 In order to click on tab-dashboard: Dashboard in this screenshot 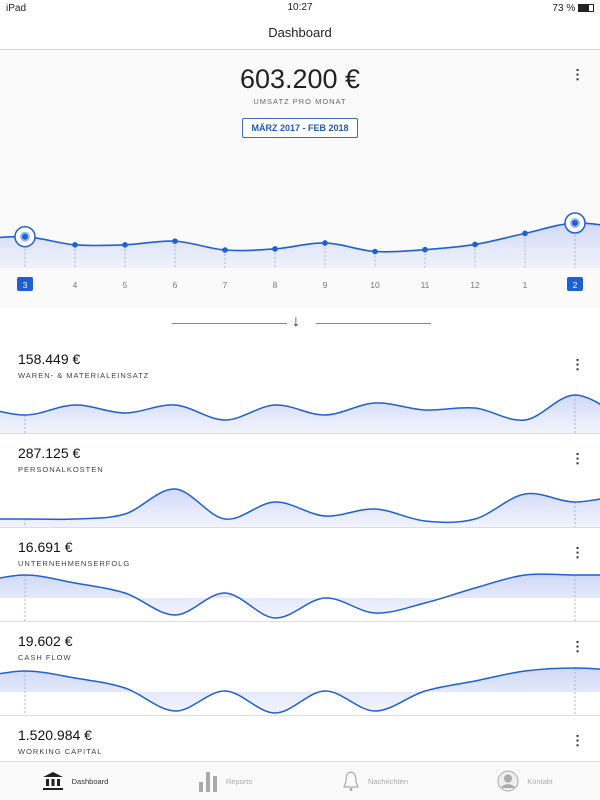, I will do `click(75, 781)`.